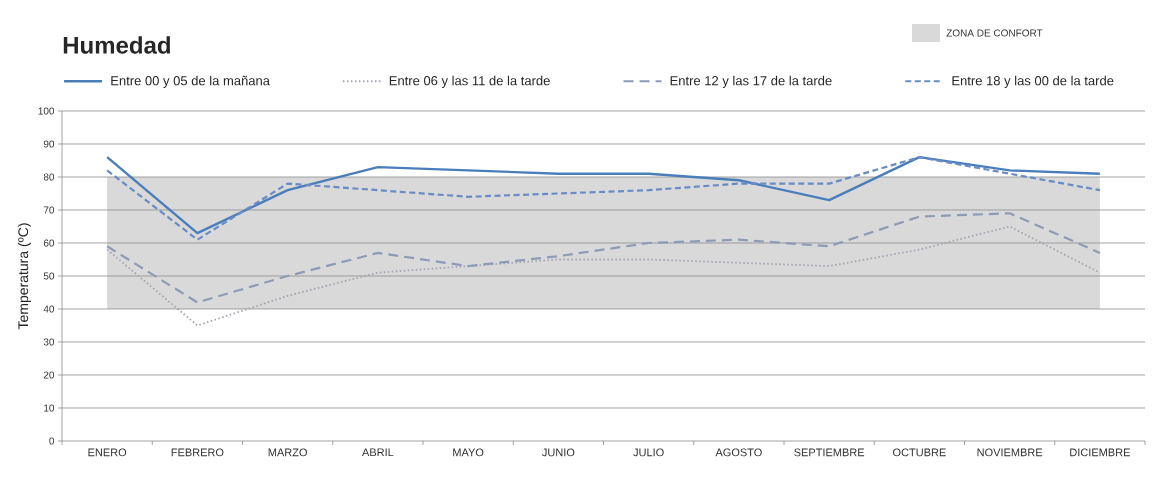  Describe the element at coordinates (46, 111) in the screenshot. I see `y-tick-label: 100` at that location.